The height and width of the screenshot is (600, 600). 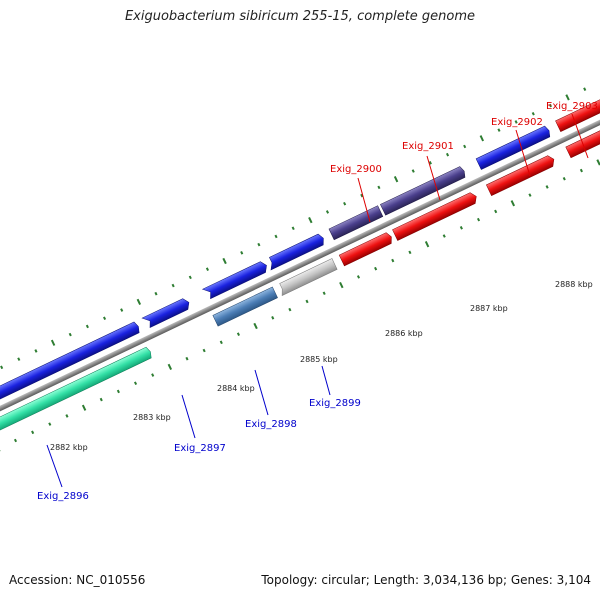 What do you see at coordinates (63, 496) in the screenshot?
I see `gene-label-exig-2896: Exig_2896` at bounding box center [63, 496].